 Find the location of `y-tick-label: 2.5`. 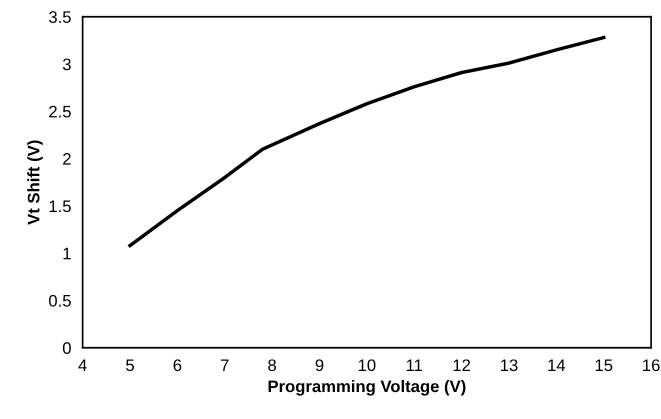

y-tick-label: 2.5 is located at coordinates (60, 112).